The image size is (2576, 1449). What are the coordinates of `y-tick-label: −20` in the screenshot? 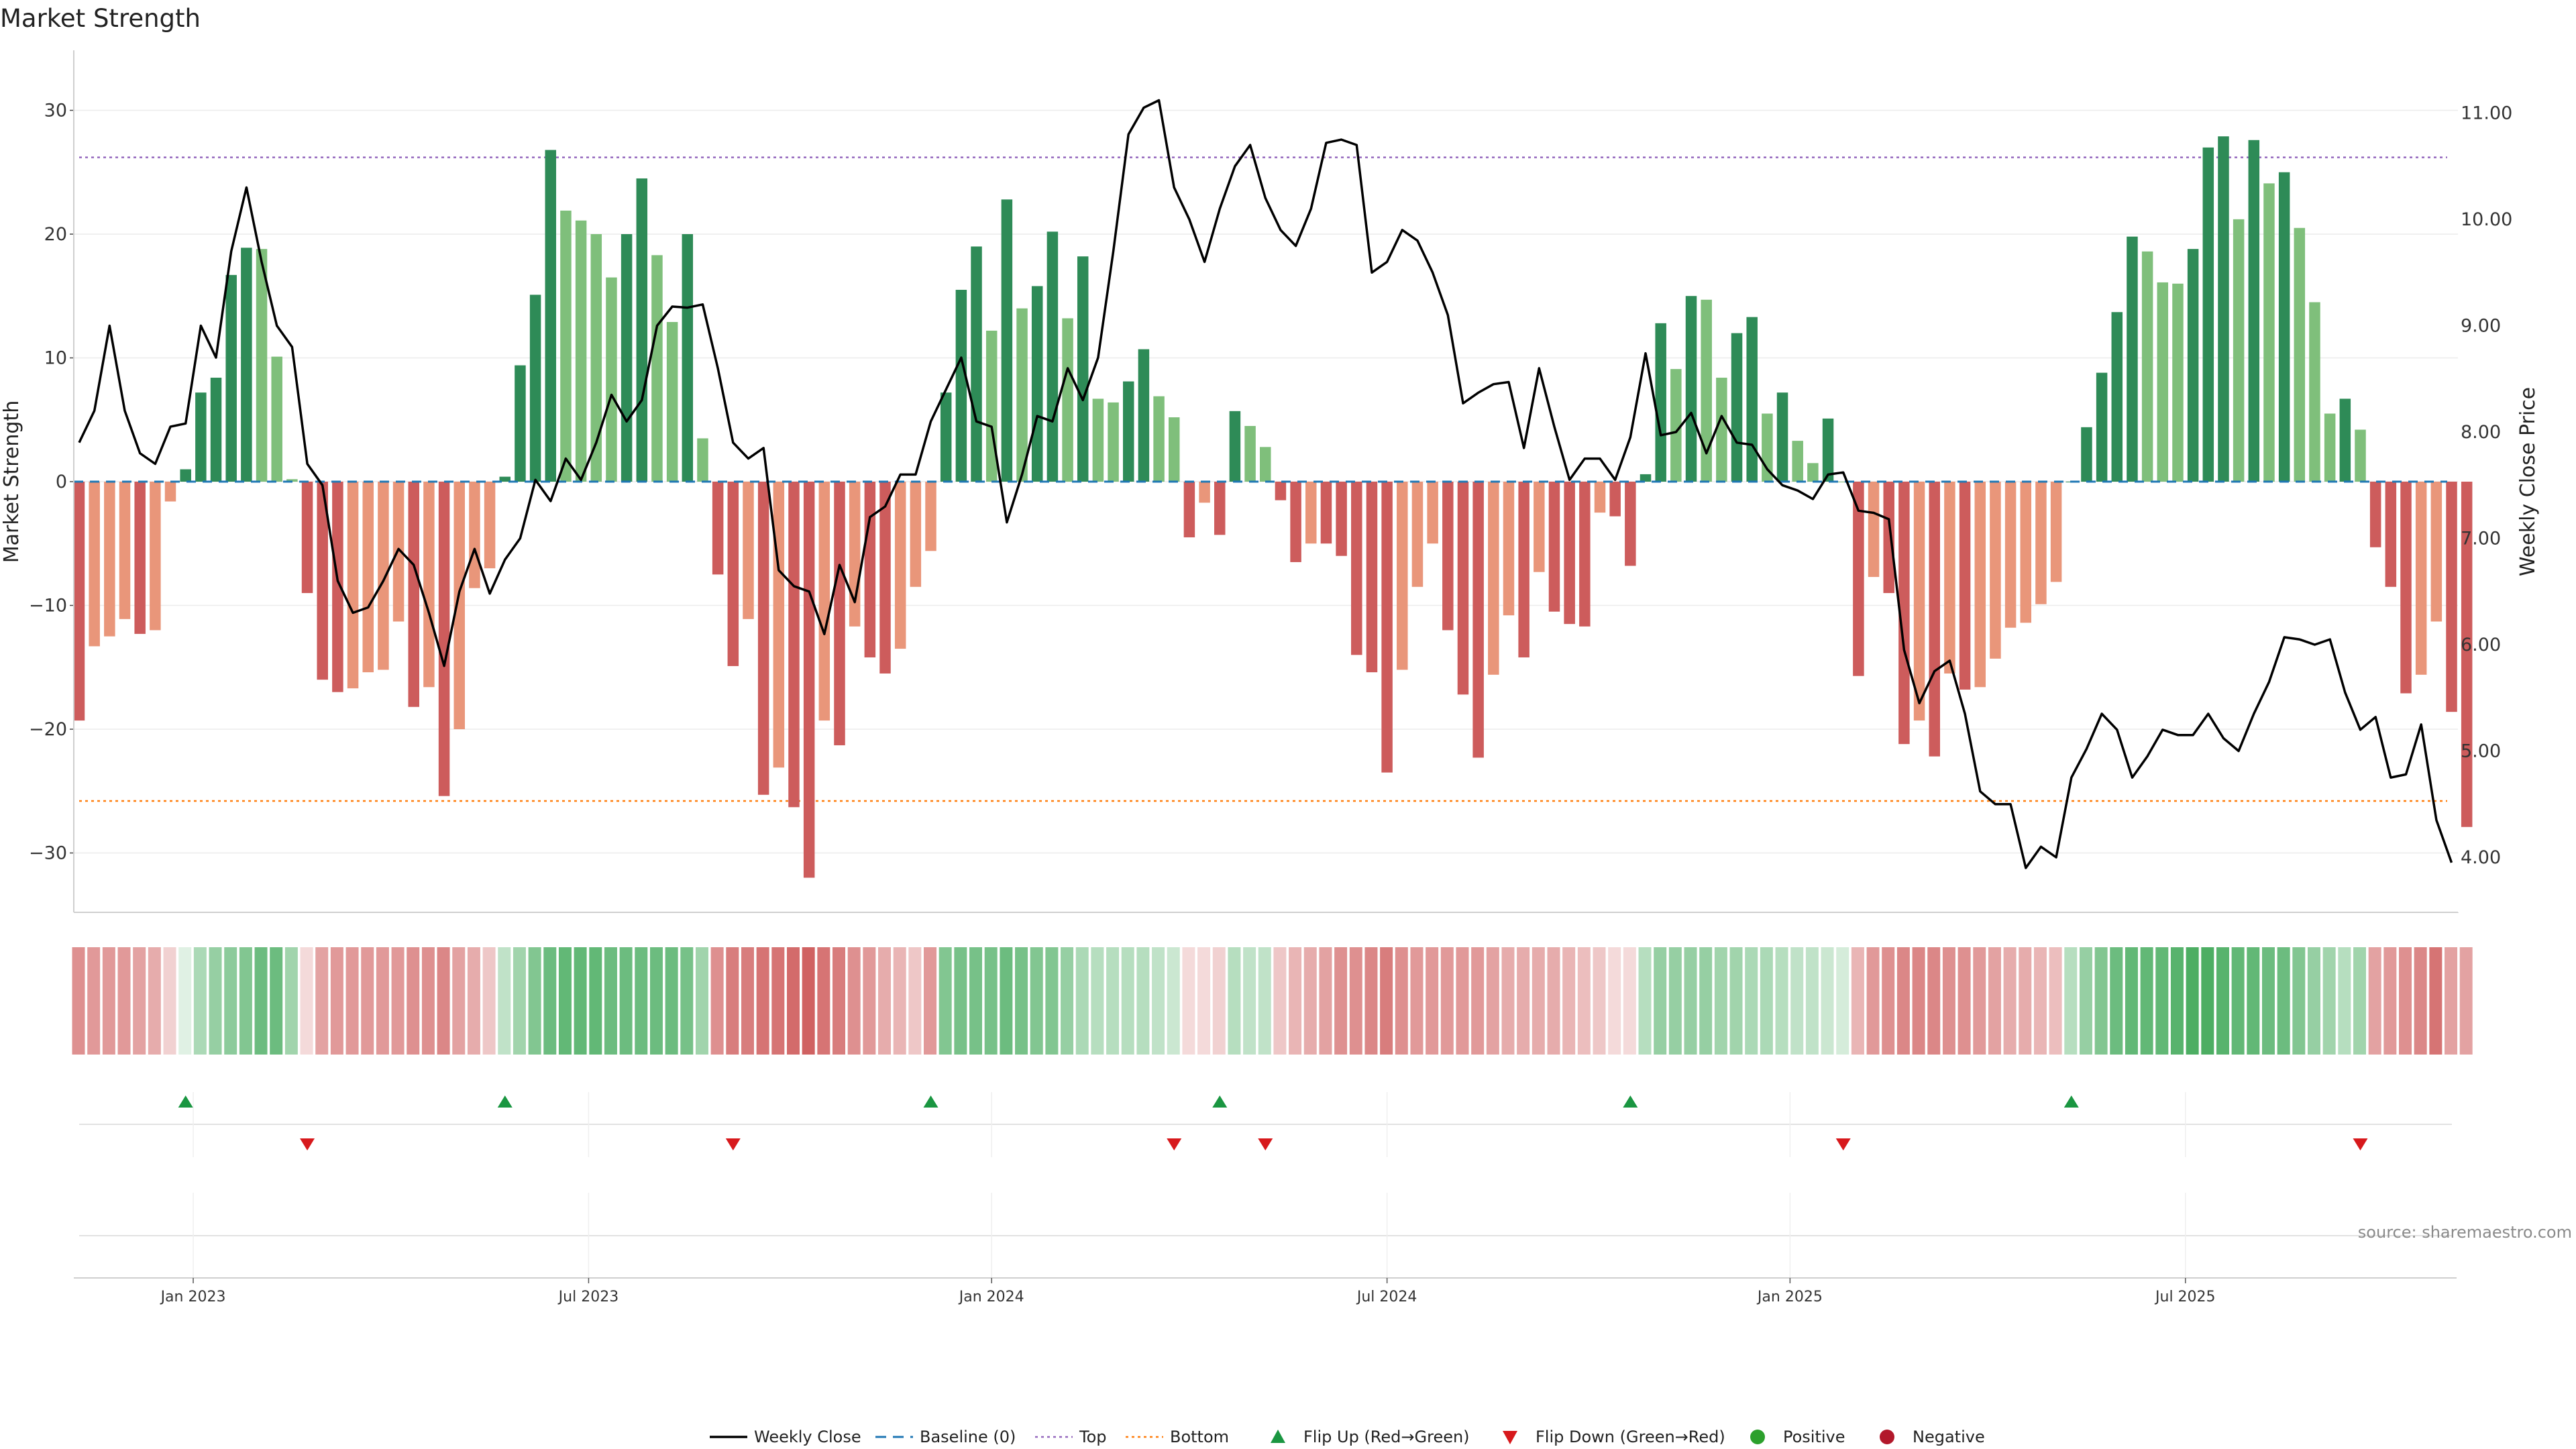 It's located at (48, 729).